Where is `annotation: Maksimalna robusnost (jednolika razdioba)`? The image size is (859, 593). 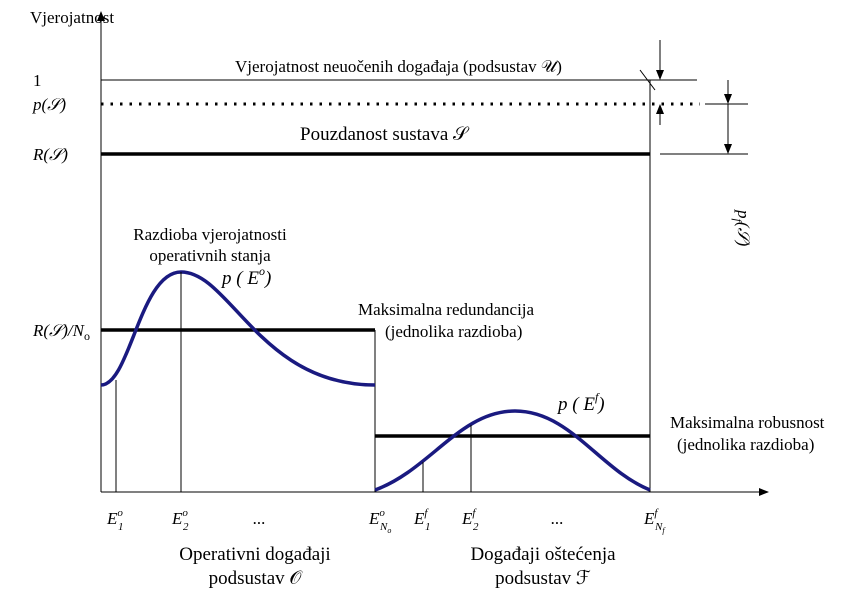 annotation: Maksimalna robusnost (jednolika razdioba) is located at coordinates (747, 433).